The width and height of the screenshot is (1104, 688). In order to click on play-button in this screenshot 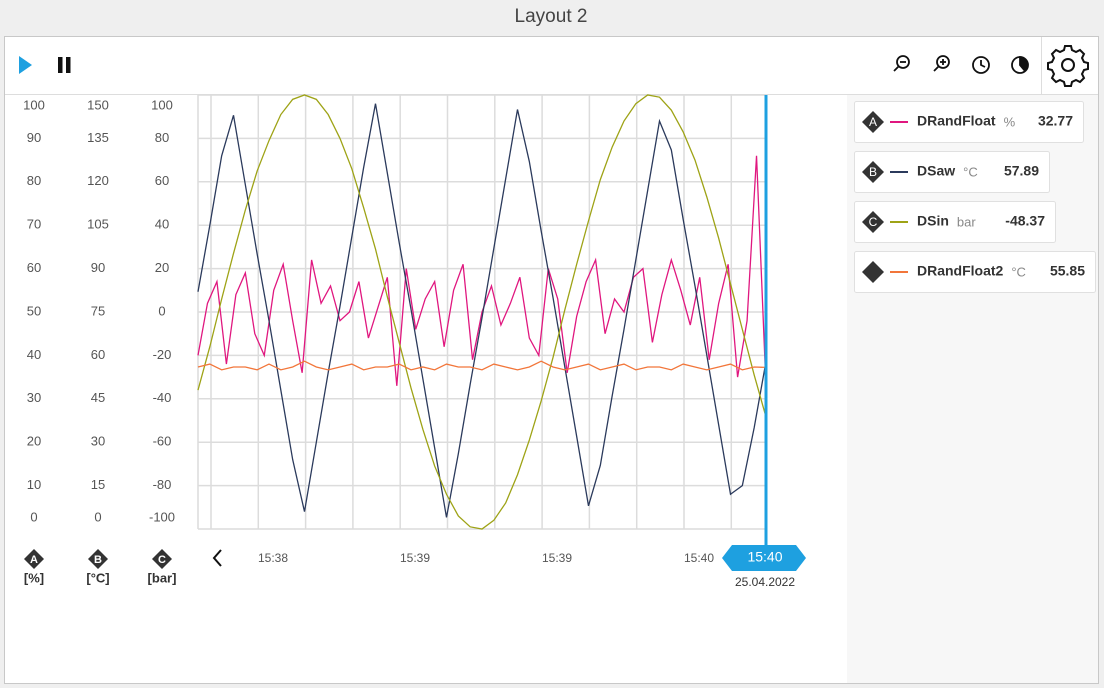, I will do `click(25, 65)`.